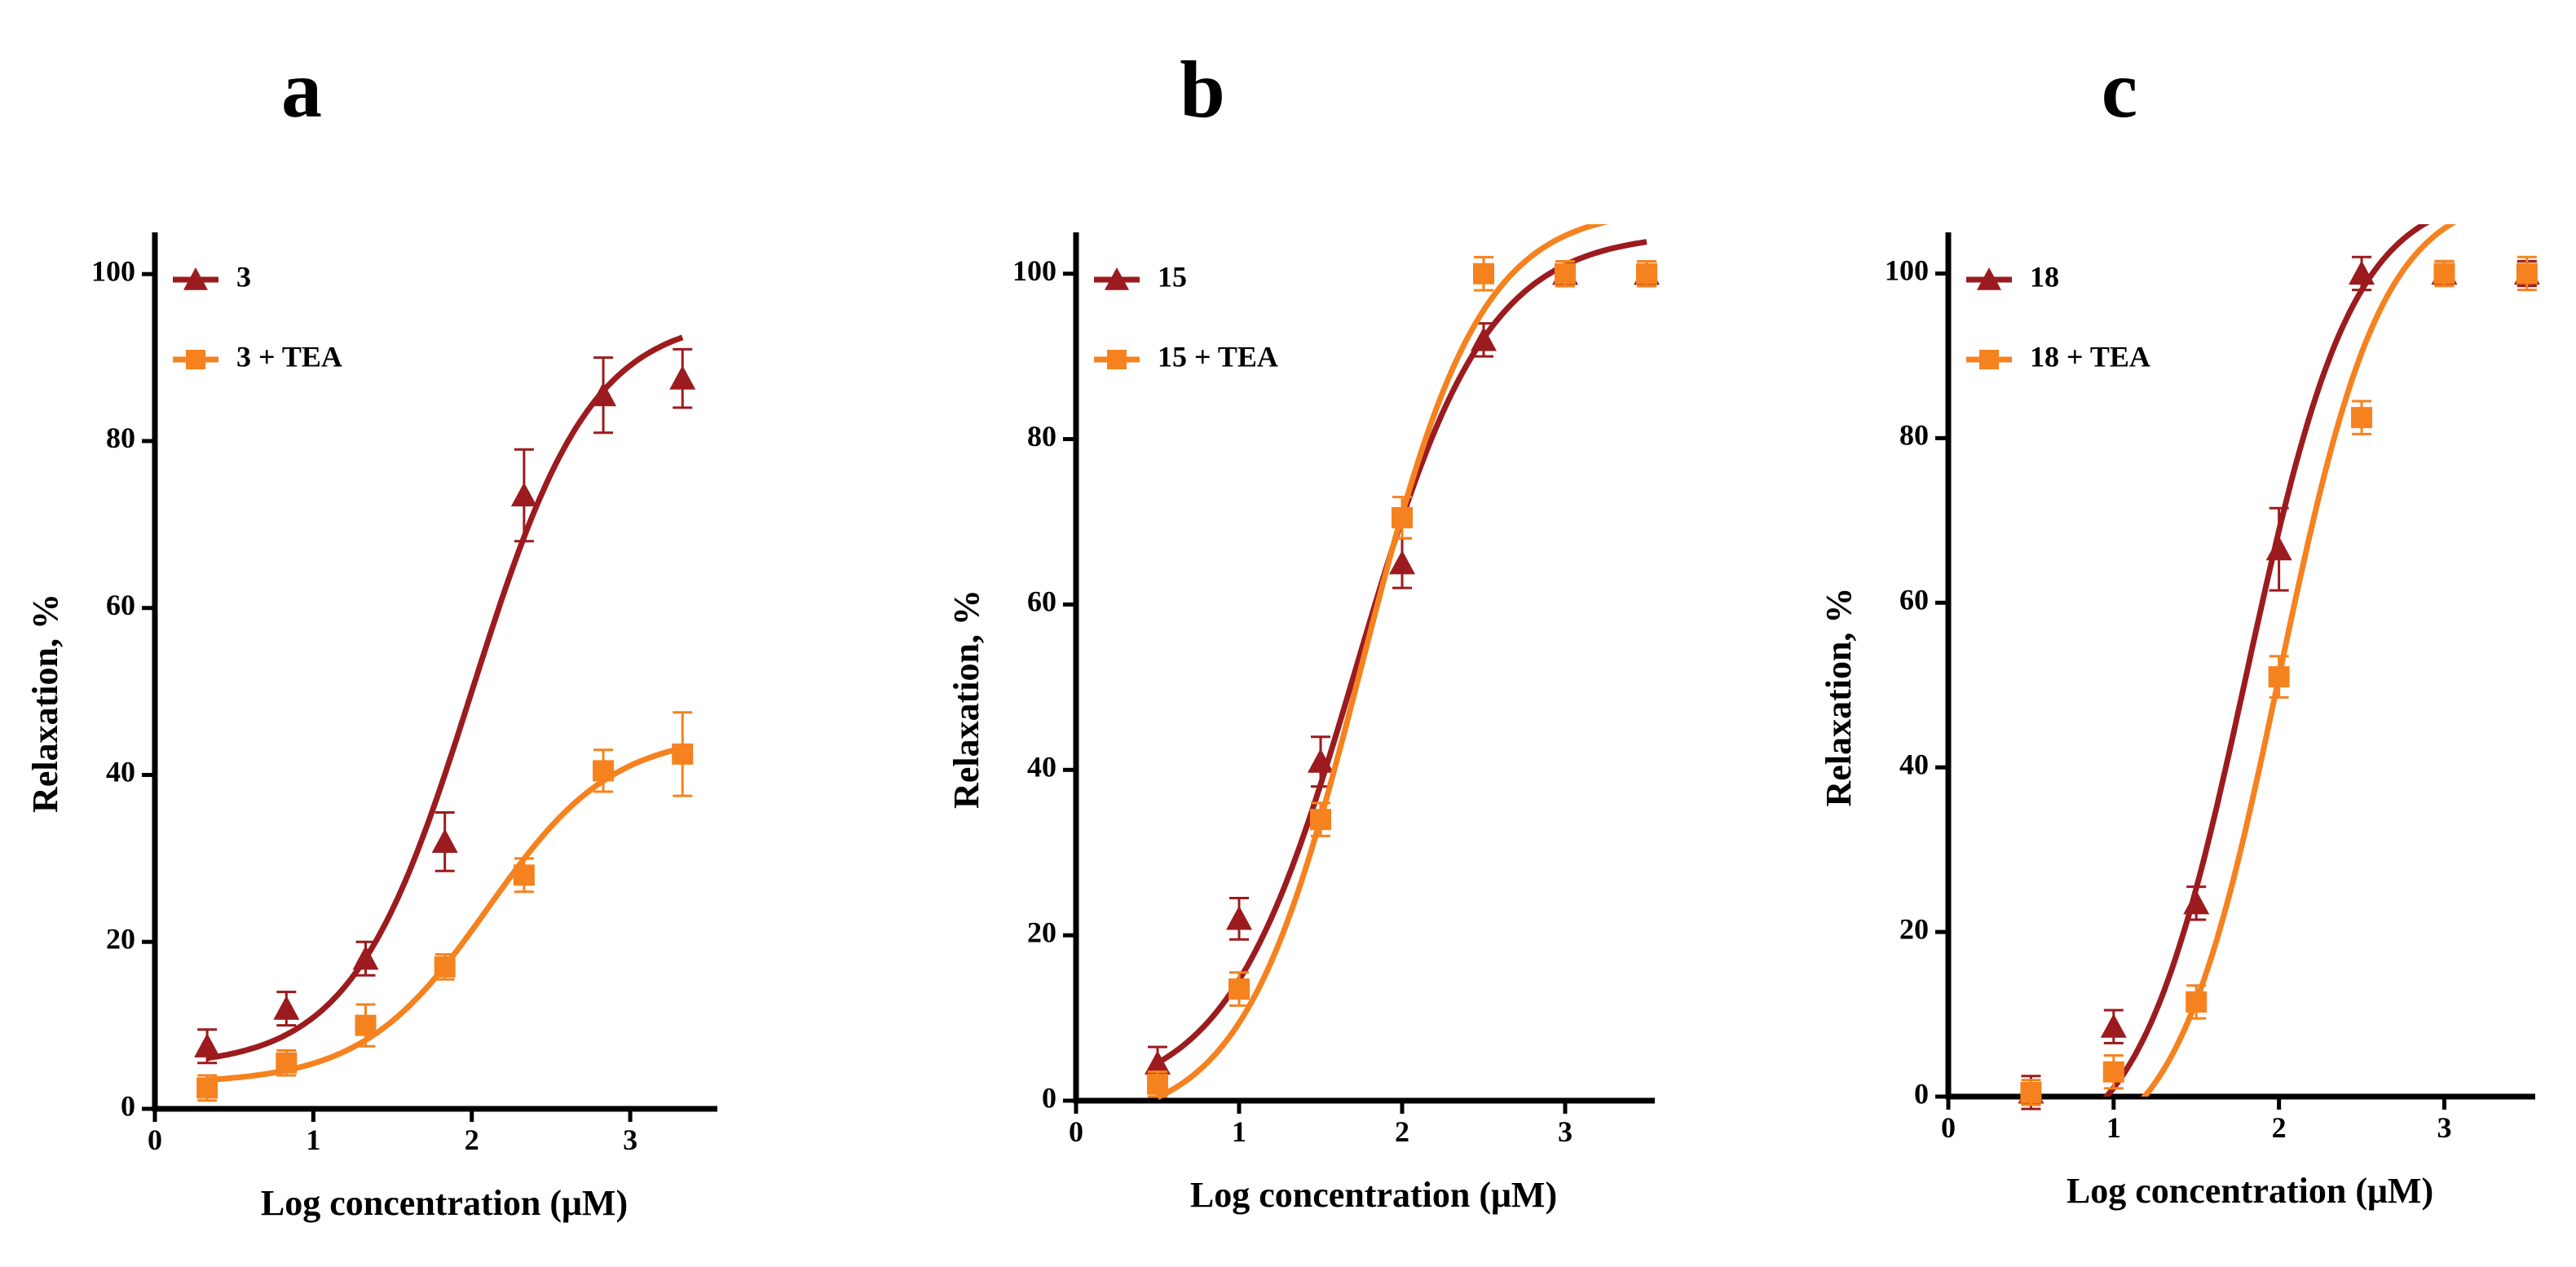 The width and height of the screenshot is (2576, 1267). I want to click on legend-label: 15 + TEA, so click(1218, 356).